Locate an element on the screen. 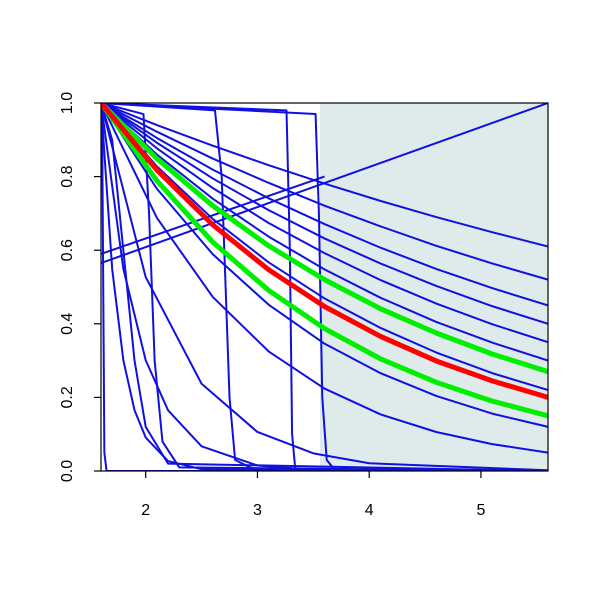  x-tick-label: 5 is located at coordinates (480, 510).